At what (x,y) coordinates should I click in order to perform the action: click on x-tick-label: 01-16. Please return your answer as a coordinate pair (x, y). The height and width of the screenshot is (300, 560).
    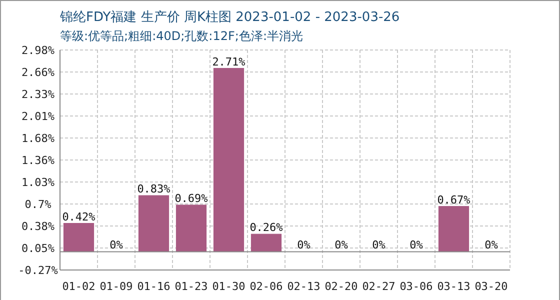
    Looking at the image, I should click on (153, 286).